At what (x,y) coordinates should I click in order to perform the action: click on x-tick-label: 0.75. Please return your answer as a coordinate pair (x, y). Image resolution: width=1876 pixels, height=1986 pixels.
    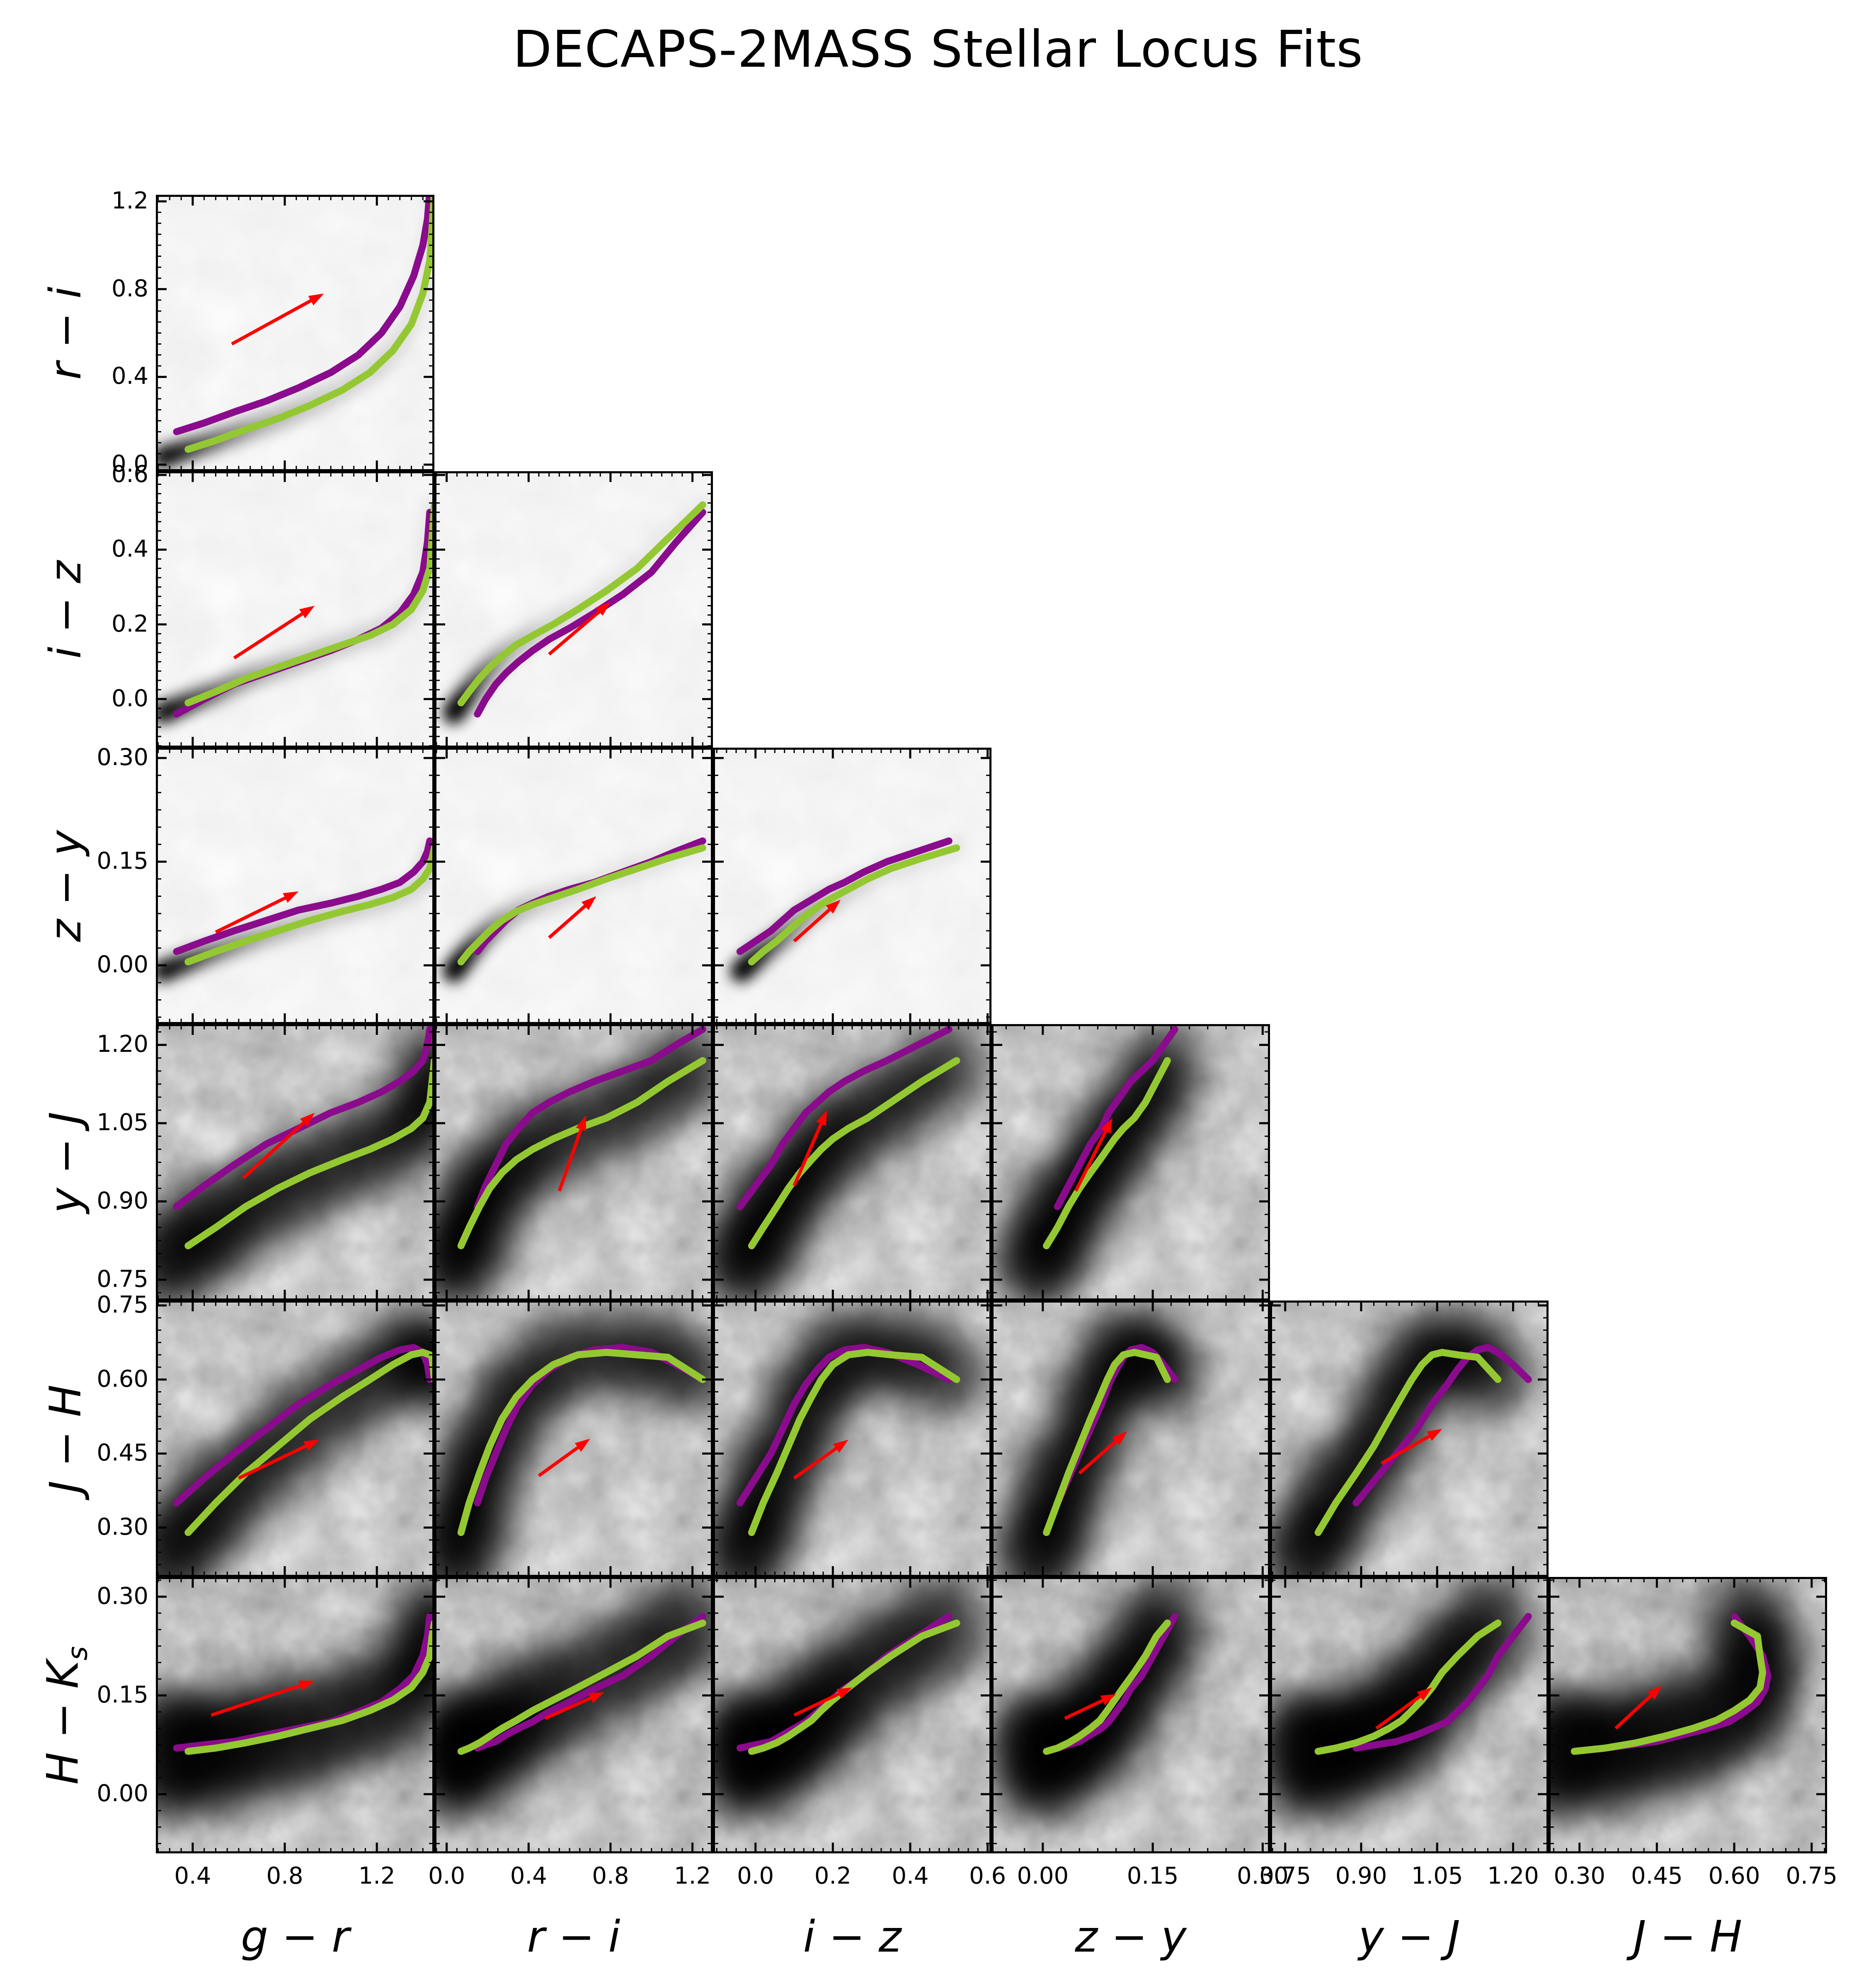
    Looking at the image, I should click on (1811, 1876).